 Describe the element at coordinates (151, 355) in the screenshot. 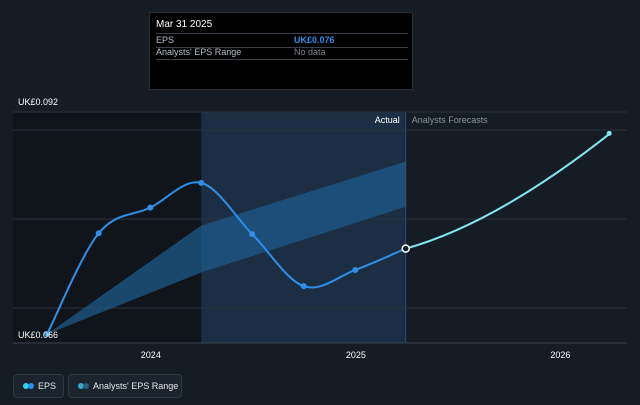

I see `x-tick-label: 2024` at that location.